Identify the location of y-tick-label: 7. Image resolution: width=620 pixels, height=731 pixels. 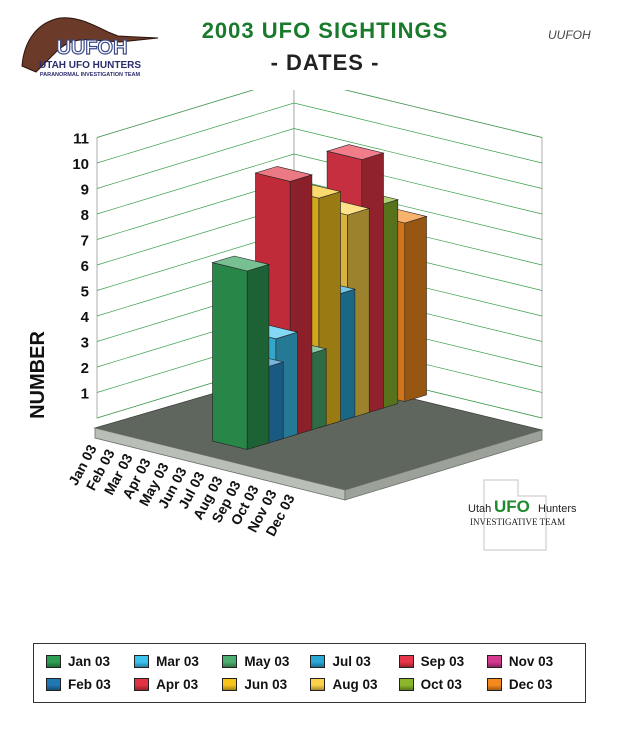
(85, 241).